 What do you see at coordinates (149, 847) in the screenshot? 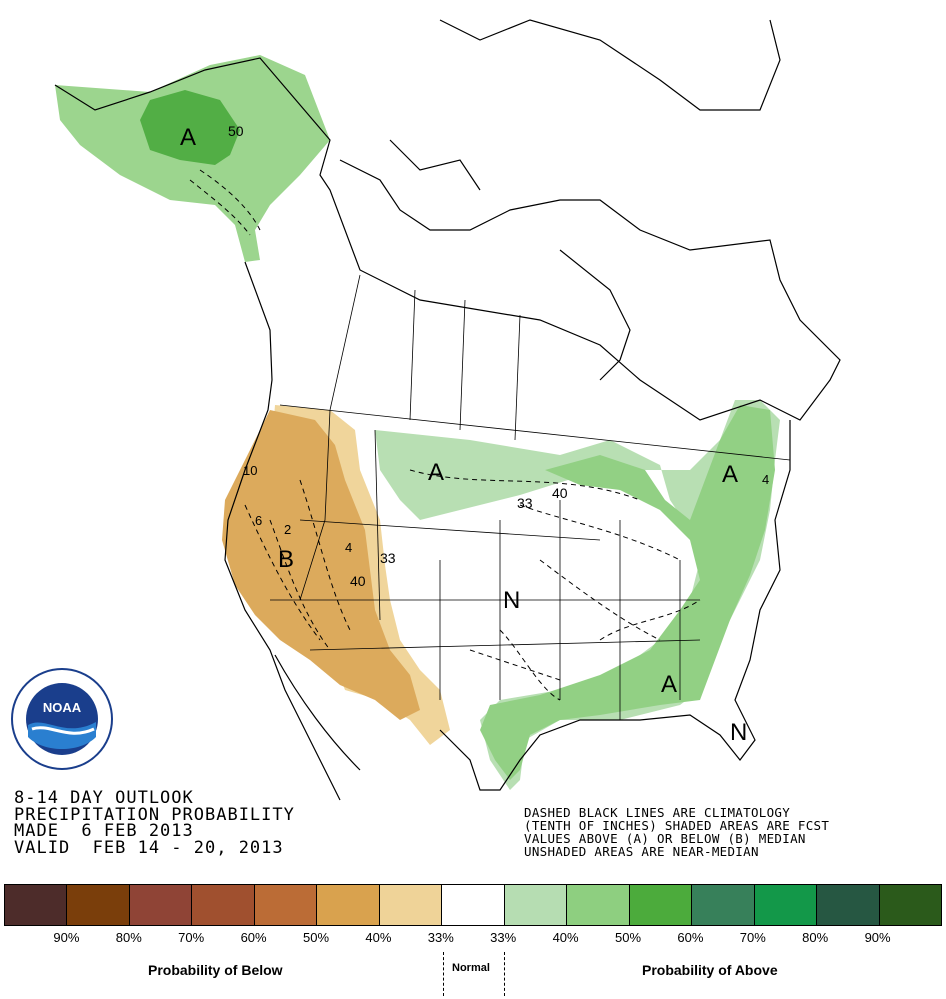
I see `valid-date: VALID FEB 14 - 20, 2013` at bounding box center [149, 847].